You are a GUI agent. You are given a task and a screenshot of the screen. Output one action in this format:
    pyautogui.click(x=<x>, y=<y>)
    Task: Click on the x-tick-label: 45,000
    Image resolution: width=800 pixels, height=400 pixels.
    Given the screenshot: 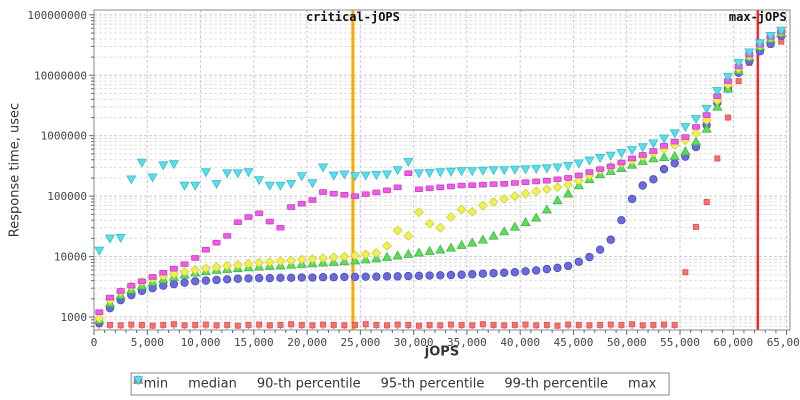 What is the action you would take?
    pyautogui.click(x=574, y=342)
    